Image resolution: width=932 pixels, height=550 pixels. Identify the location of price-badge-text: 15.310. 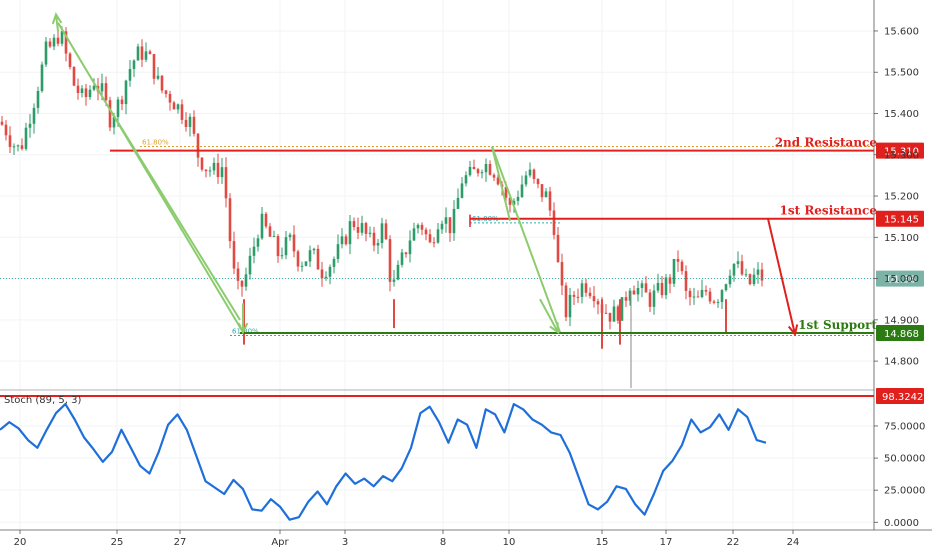
(901, 152).